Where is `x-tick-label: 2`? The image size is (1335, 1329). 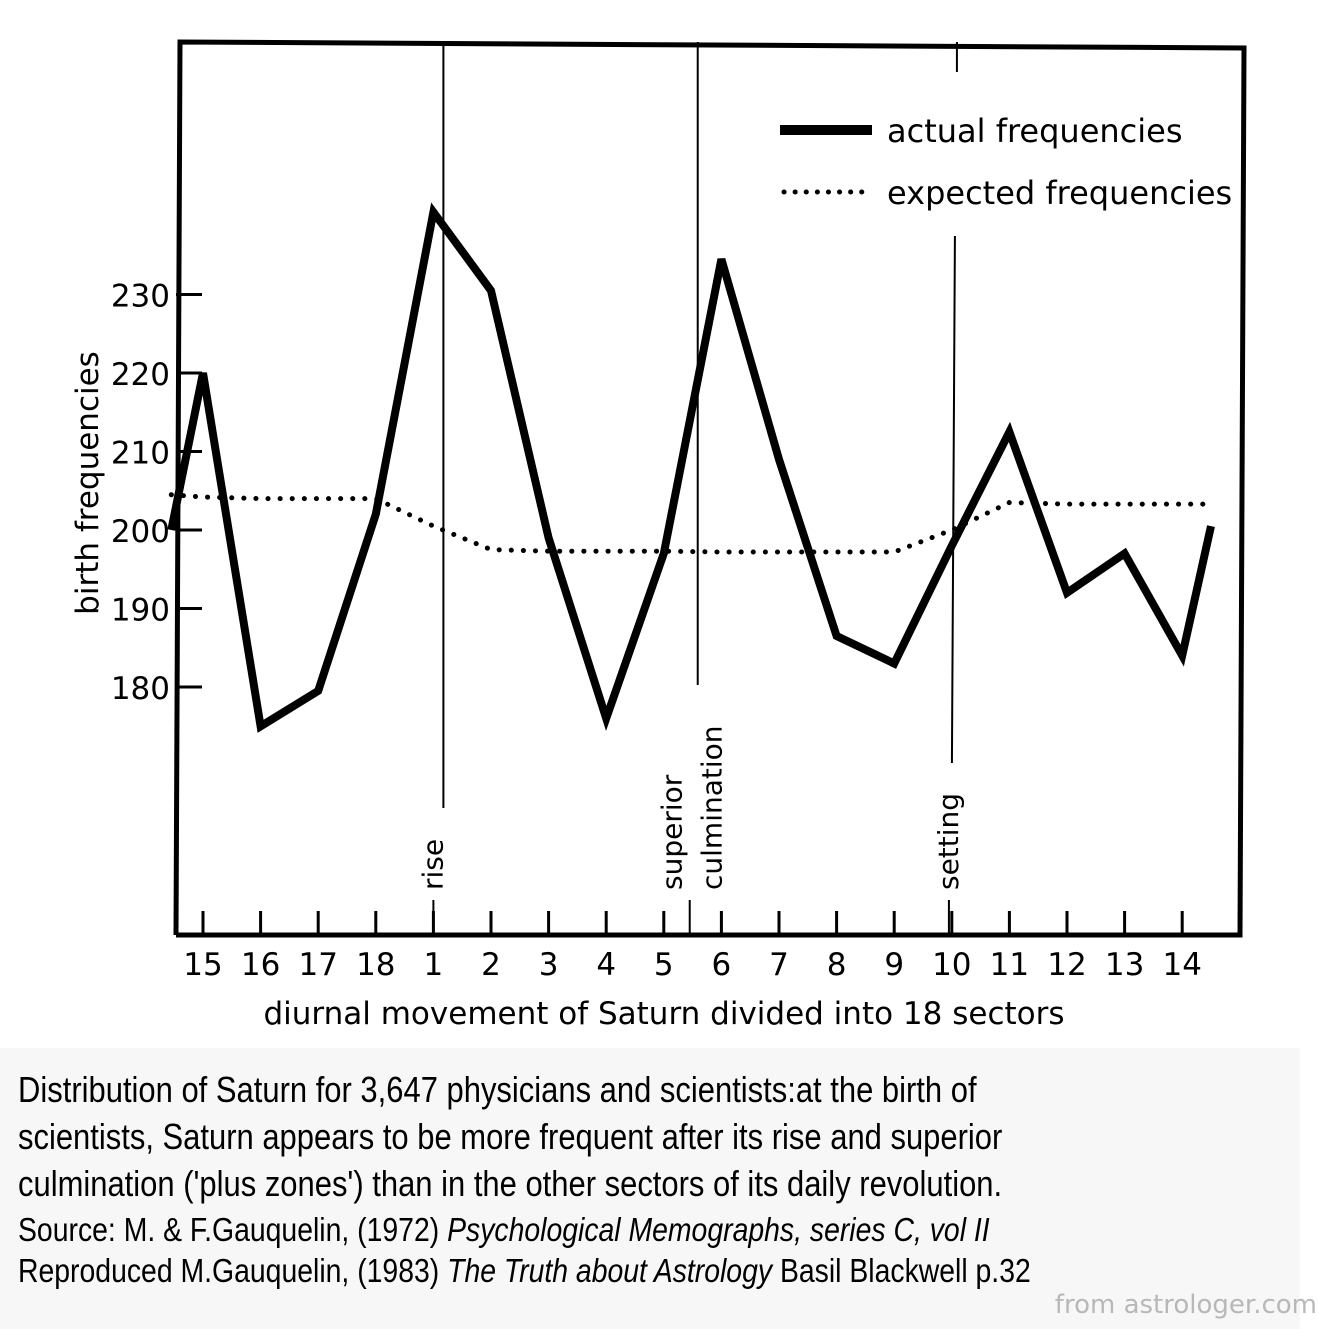
x-tick-label: 2 is located at coordinates (491, 965).